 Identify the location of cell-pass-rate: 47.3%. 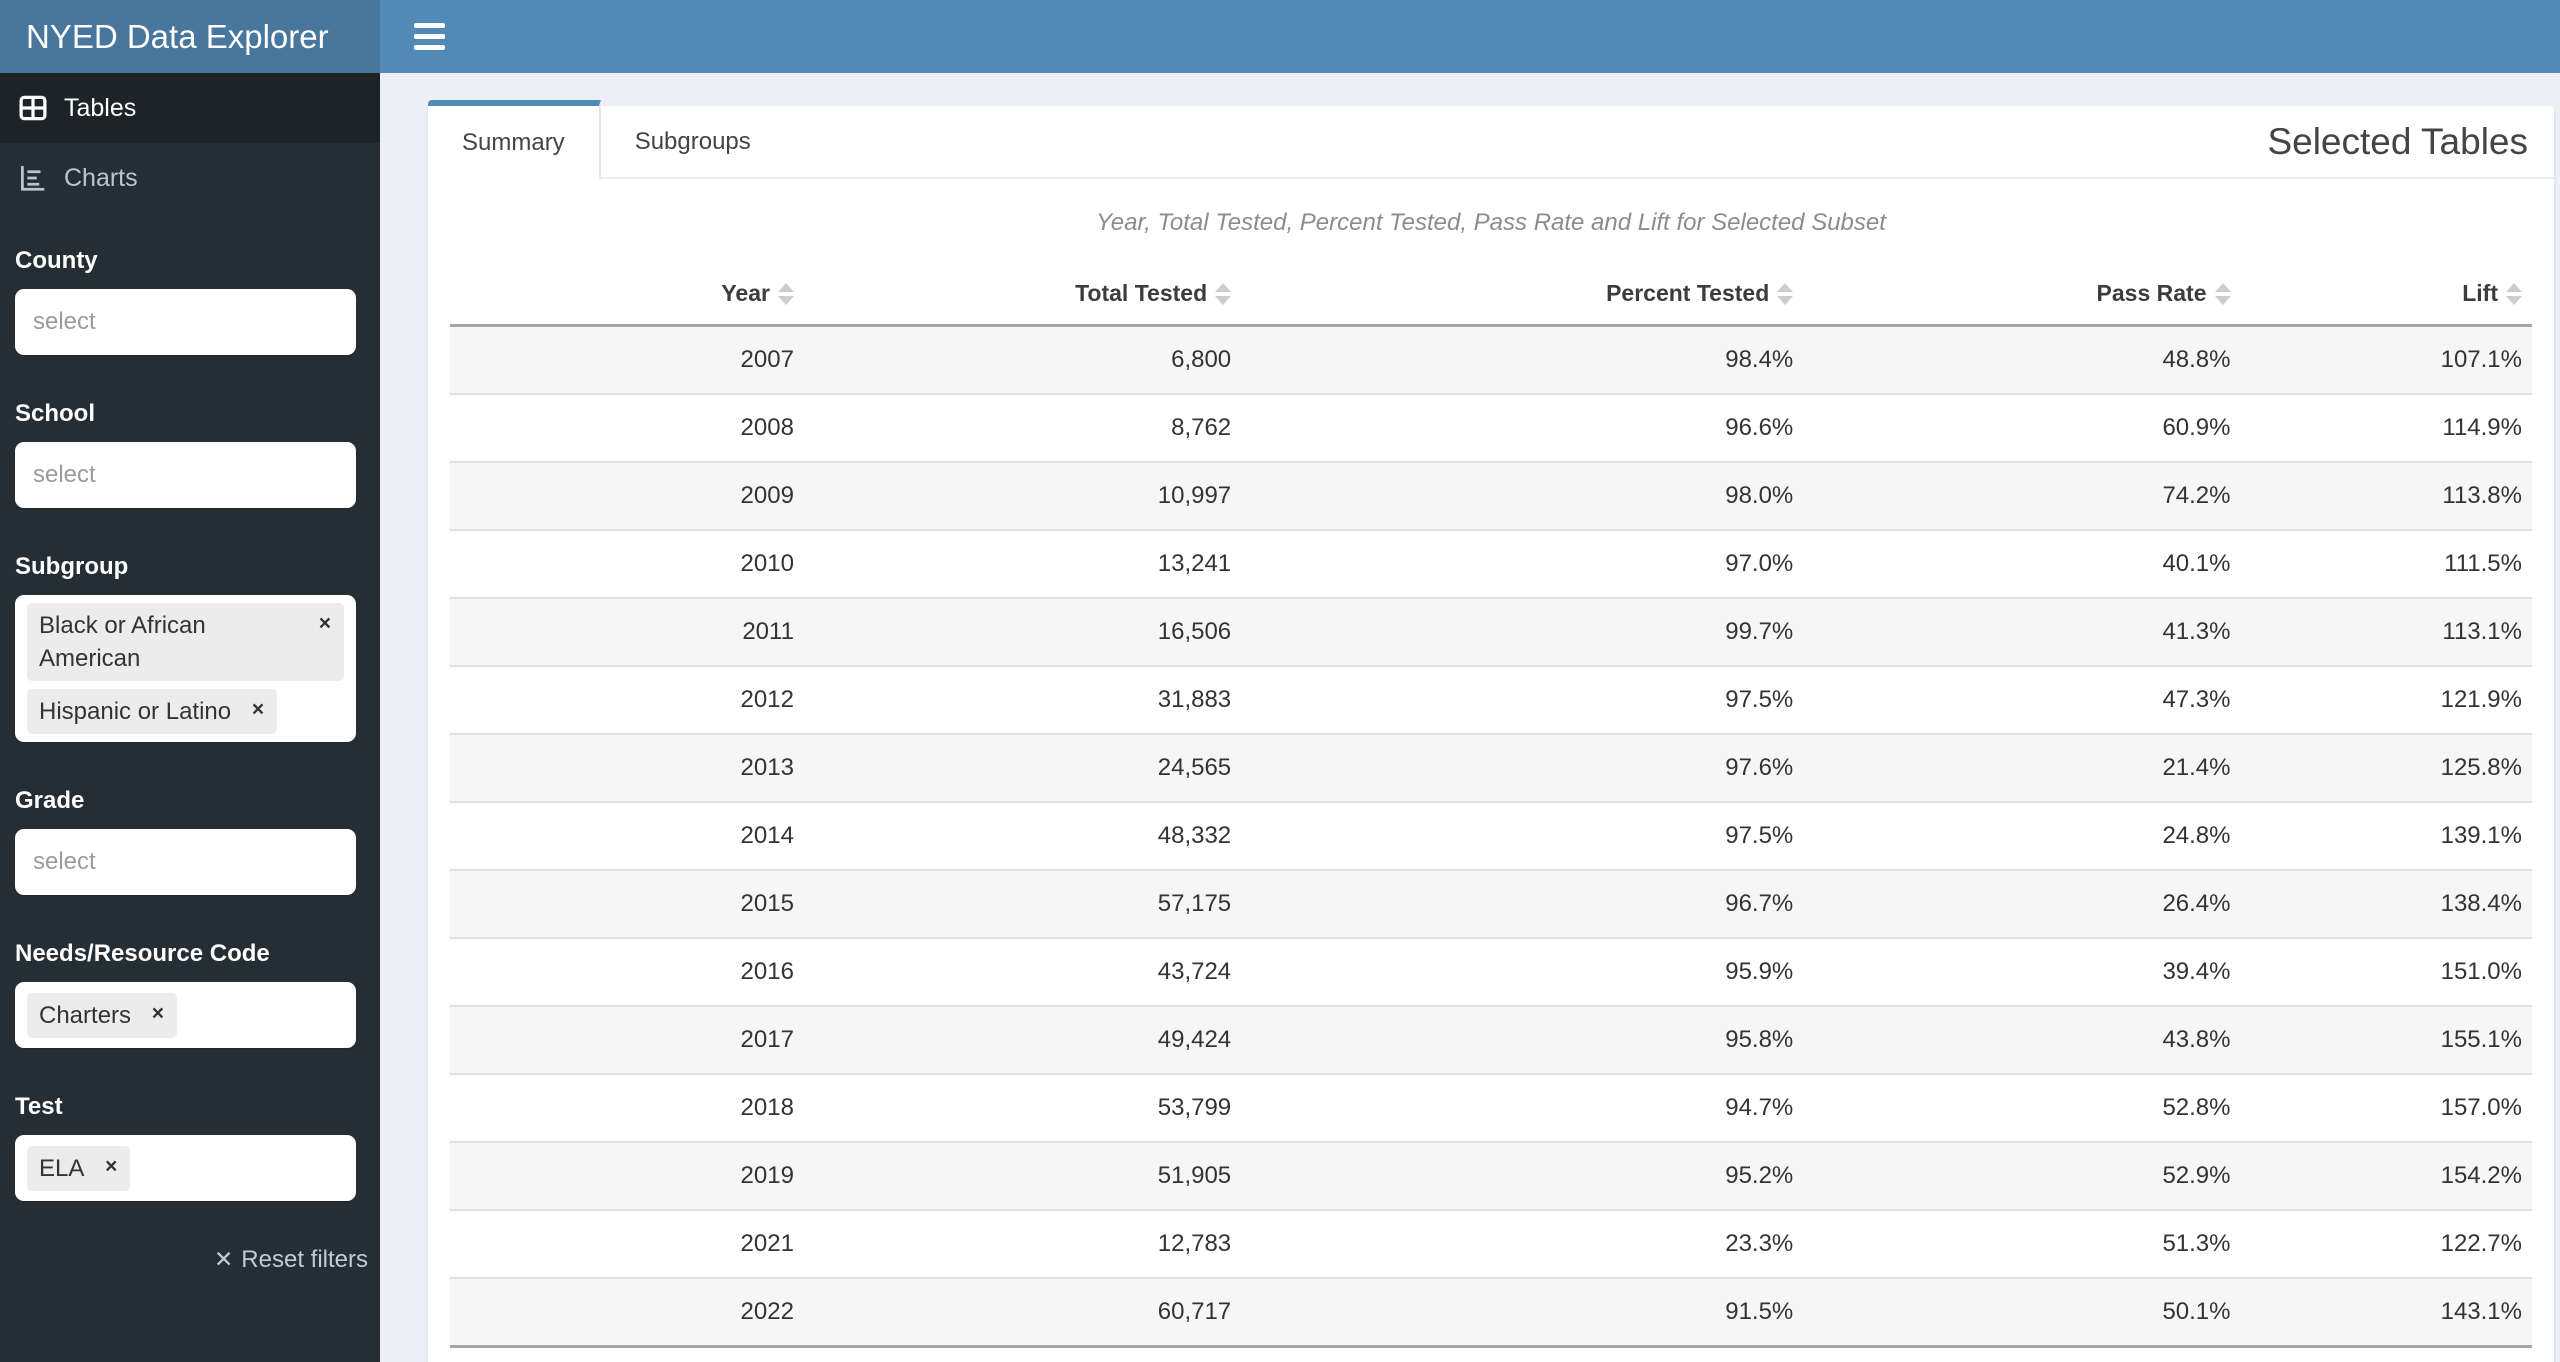
(2196, 699).